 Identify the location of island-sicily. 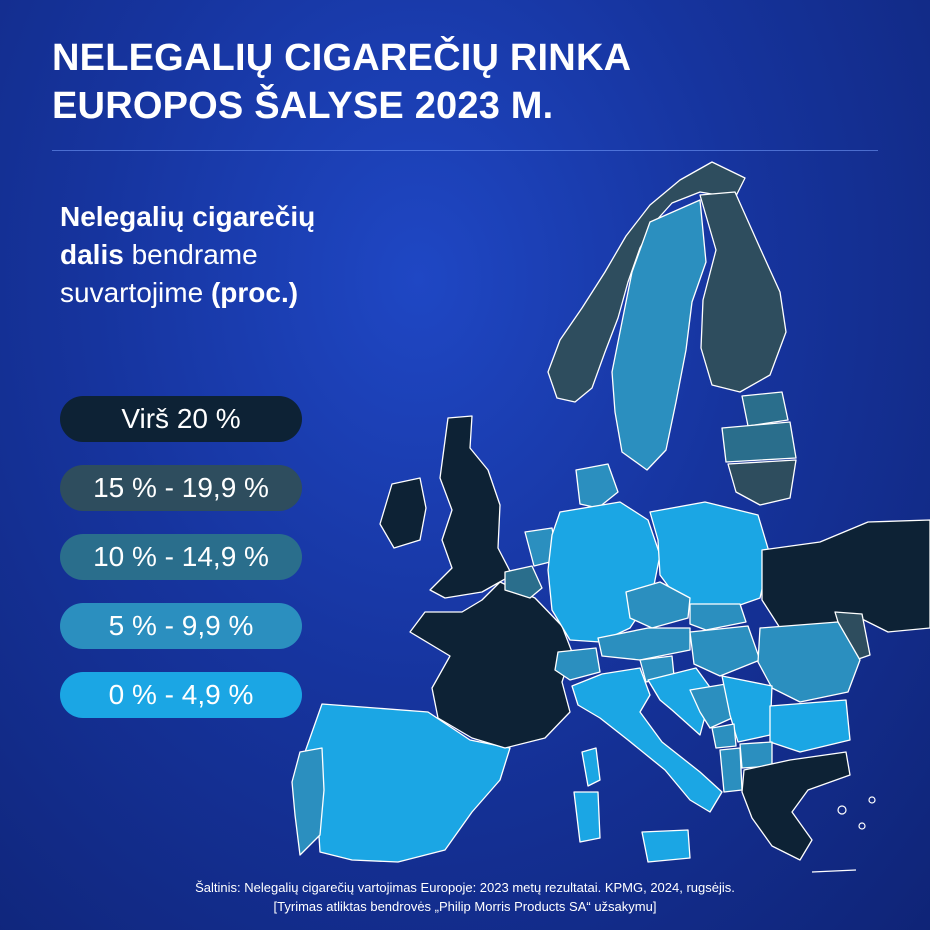
(666, 846).